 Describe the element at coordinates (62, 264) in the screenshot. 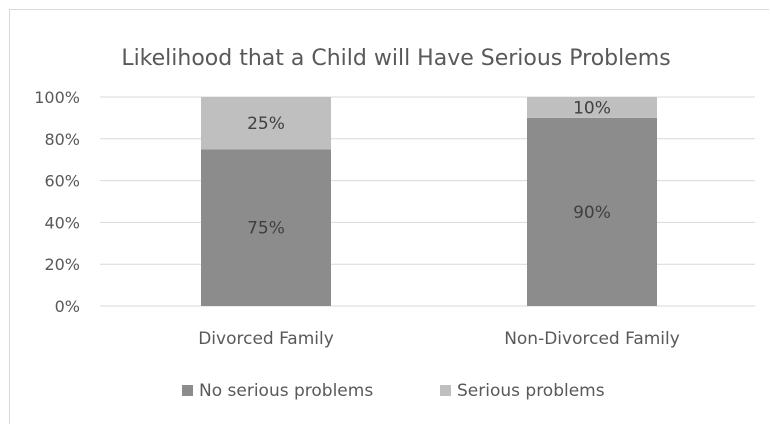

I see `y-tick-label: 20%` at that location.